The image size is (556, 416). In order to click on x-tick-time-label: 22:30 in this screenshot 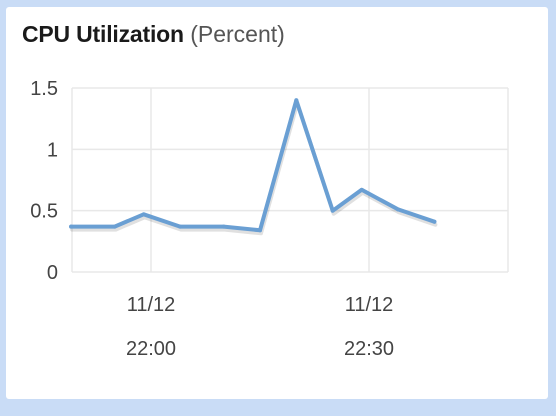, I will do `click(369, 349)`.